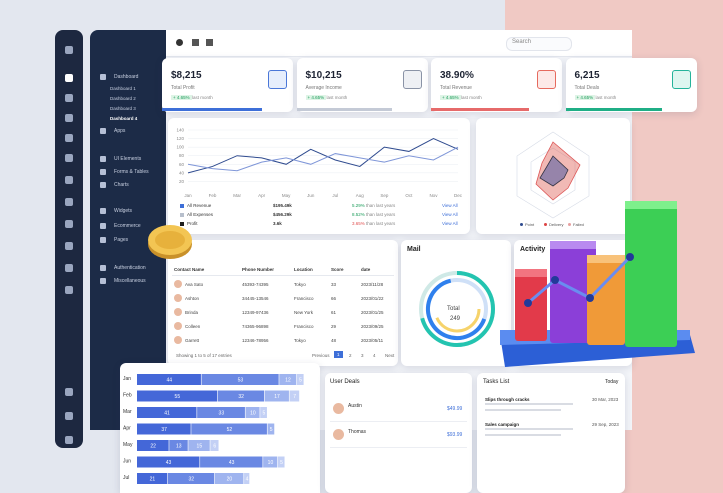 The image size is (723, 493). What do you see at coordinates (126, 478) in the screenshot?
I see `y-tick-label: Jul` at bounding box center [126, 478].